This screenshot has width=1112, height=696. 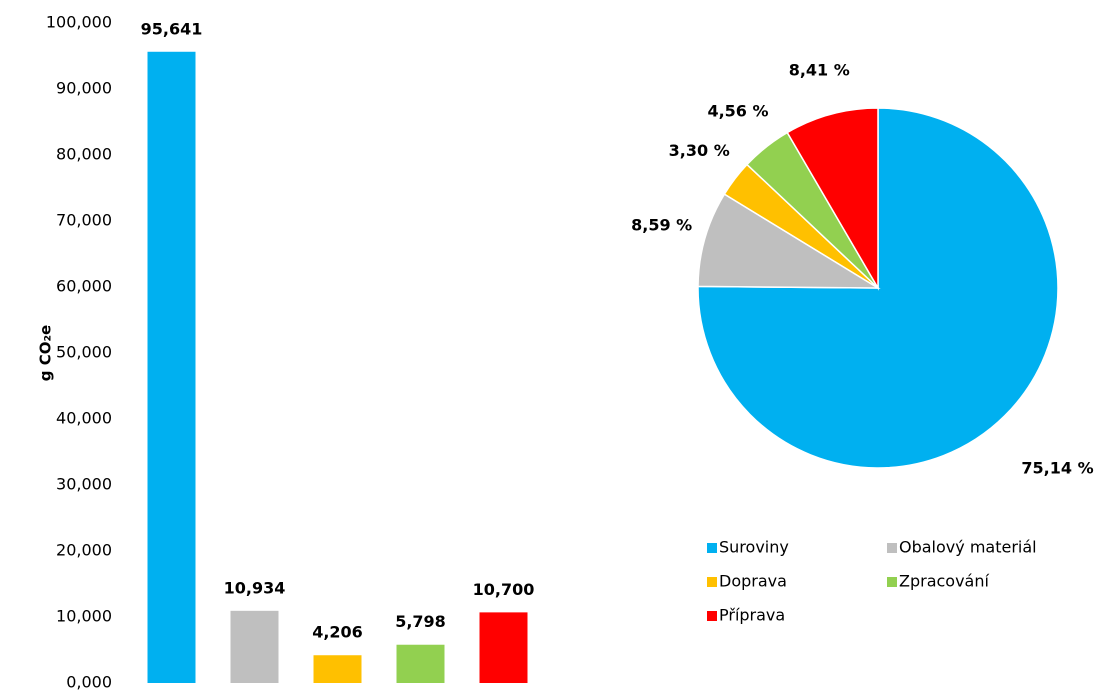 What do you see at coordinates (504, 589) in the screenshot?
I see `data-label: 10,700` at bounding box center [504, 589].